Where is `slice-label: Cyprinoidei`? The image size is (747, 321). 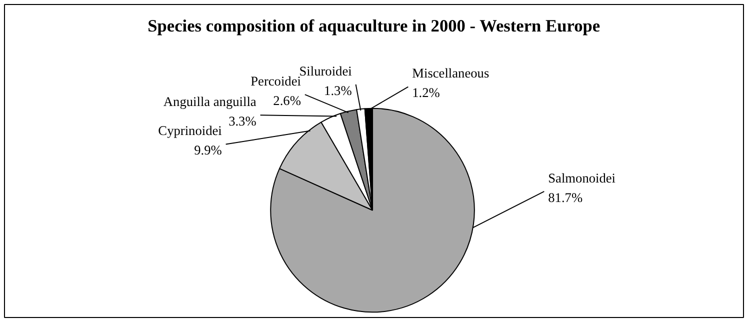 slice-label: Cyprinoidei is located at coordinates (190, 130).